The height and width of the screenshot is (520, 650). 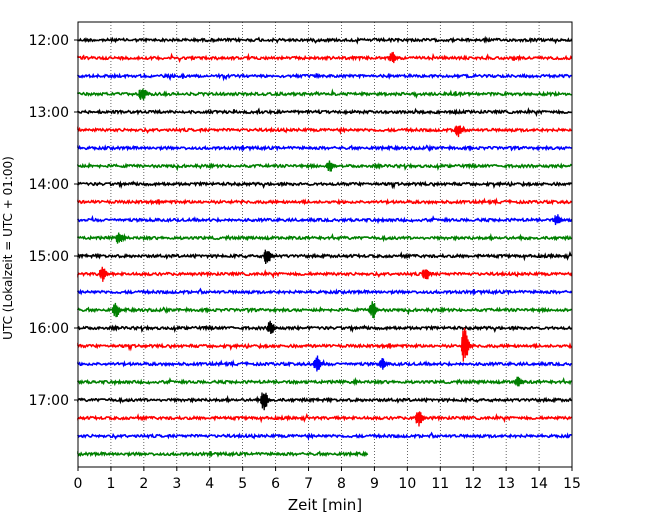 What do you see at coordinates (308, 484) in the screenshot?
I see `x-tick-label: 7` at bounding box center [308, 484].